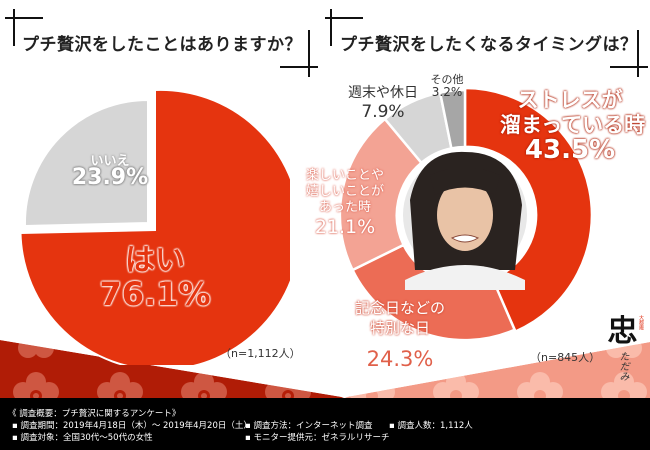 Image resolution: width=650 pixels, height=450 pixels. What do you see at coordinates (565, 357) in the screenshot?
I see `right-sample-size: （n=845人）` at bounding box center [565, 357].